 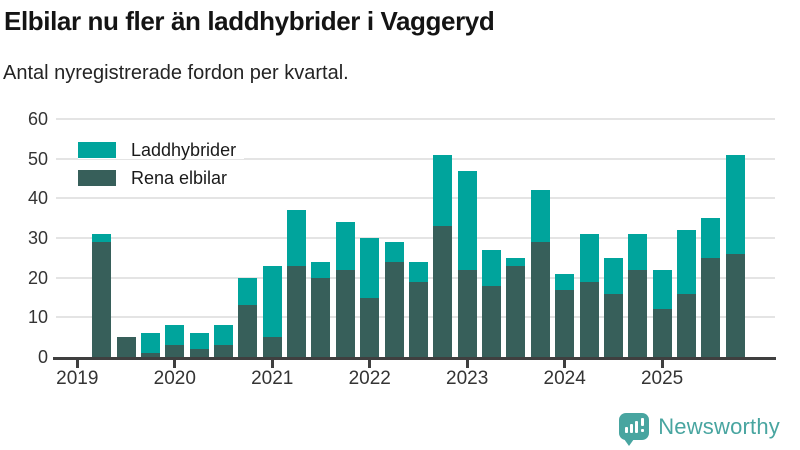 I want to click on x-axis-tick-label: 2019, so click(x=77, y=378).